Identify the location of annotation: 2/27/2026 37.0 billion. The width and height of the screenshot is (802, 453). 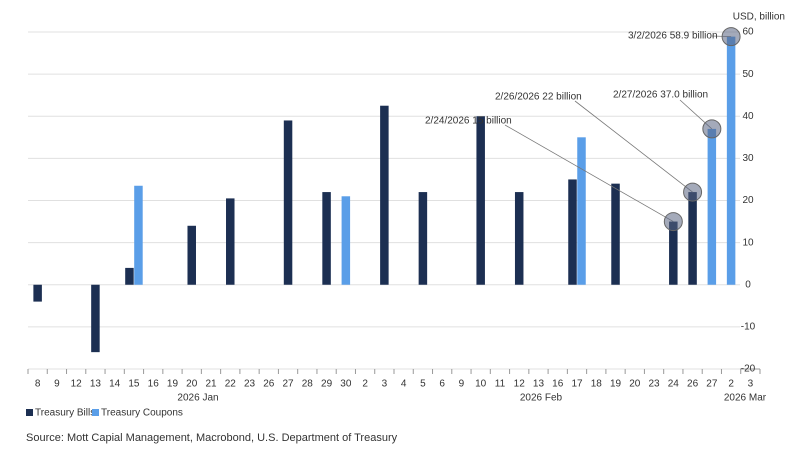
(660, 95).